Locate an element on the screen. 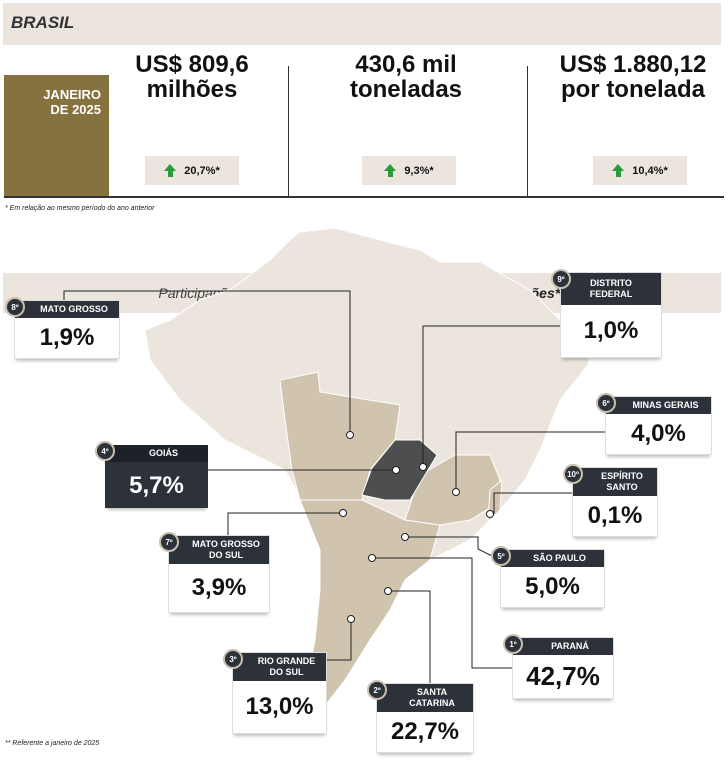 This screenshot has width=728, height=767. state-card-minas-gerais: 6º MINAS GERAIS 4,0% is located at coordinates (654, 424).